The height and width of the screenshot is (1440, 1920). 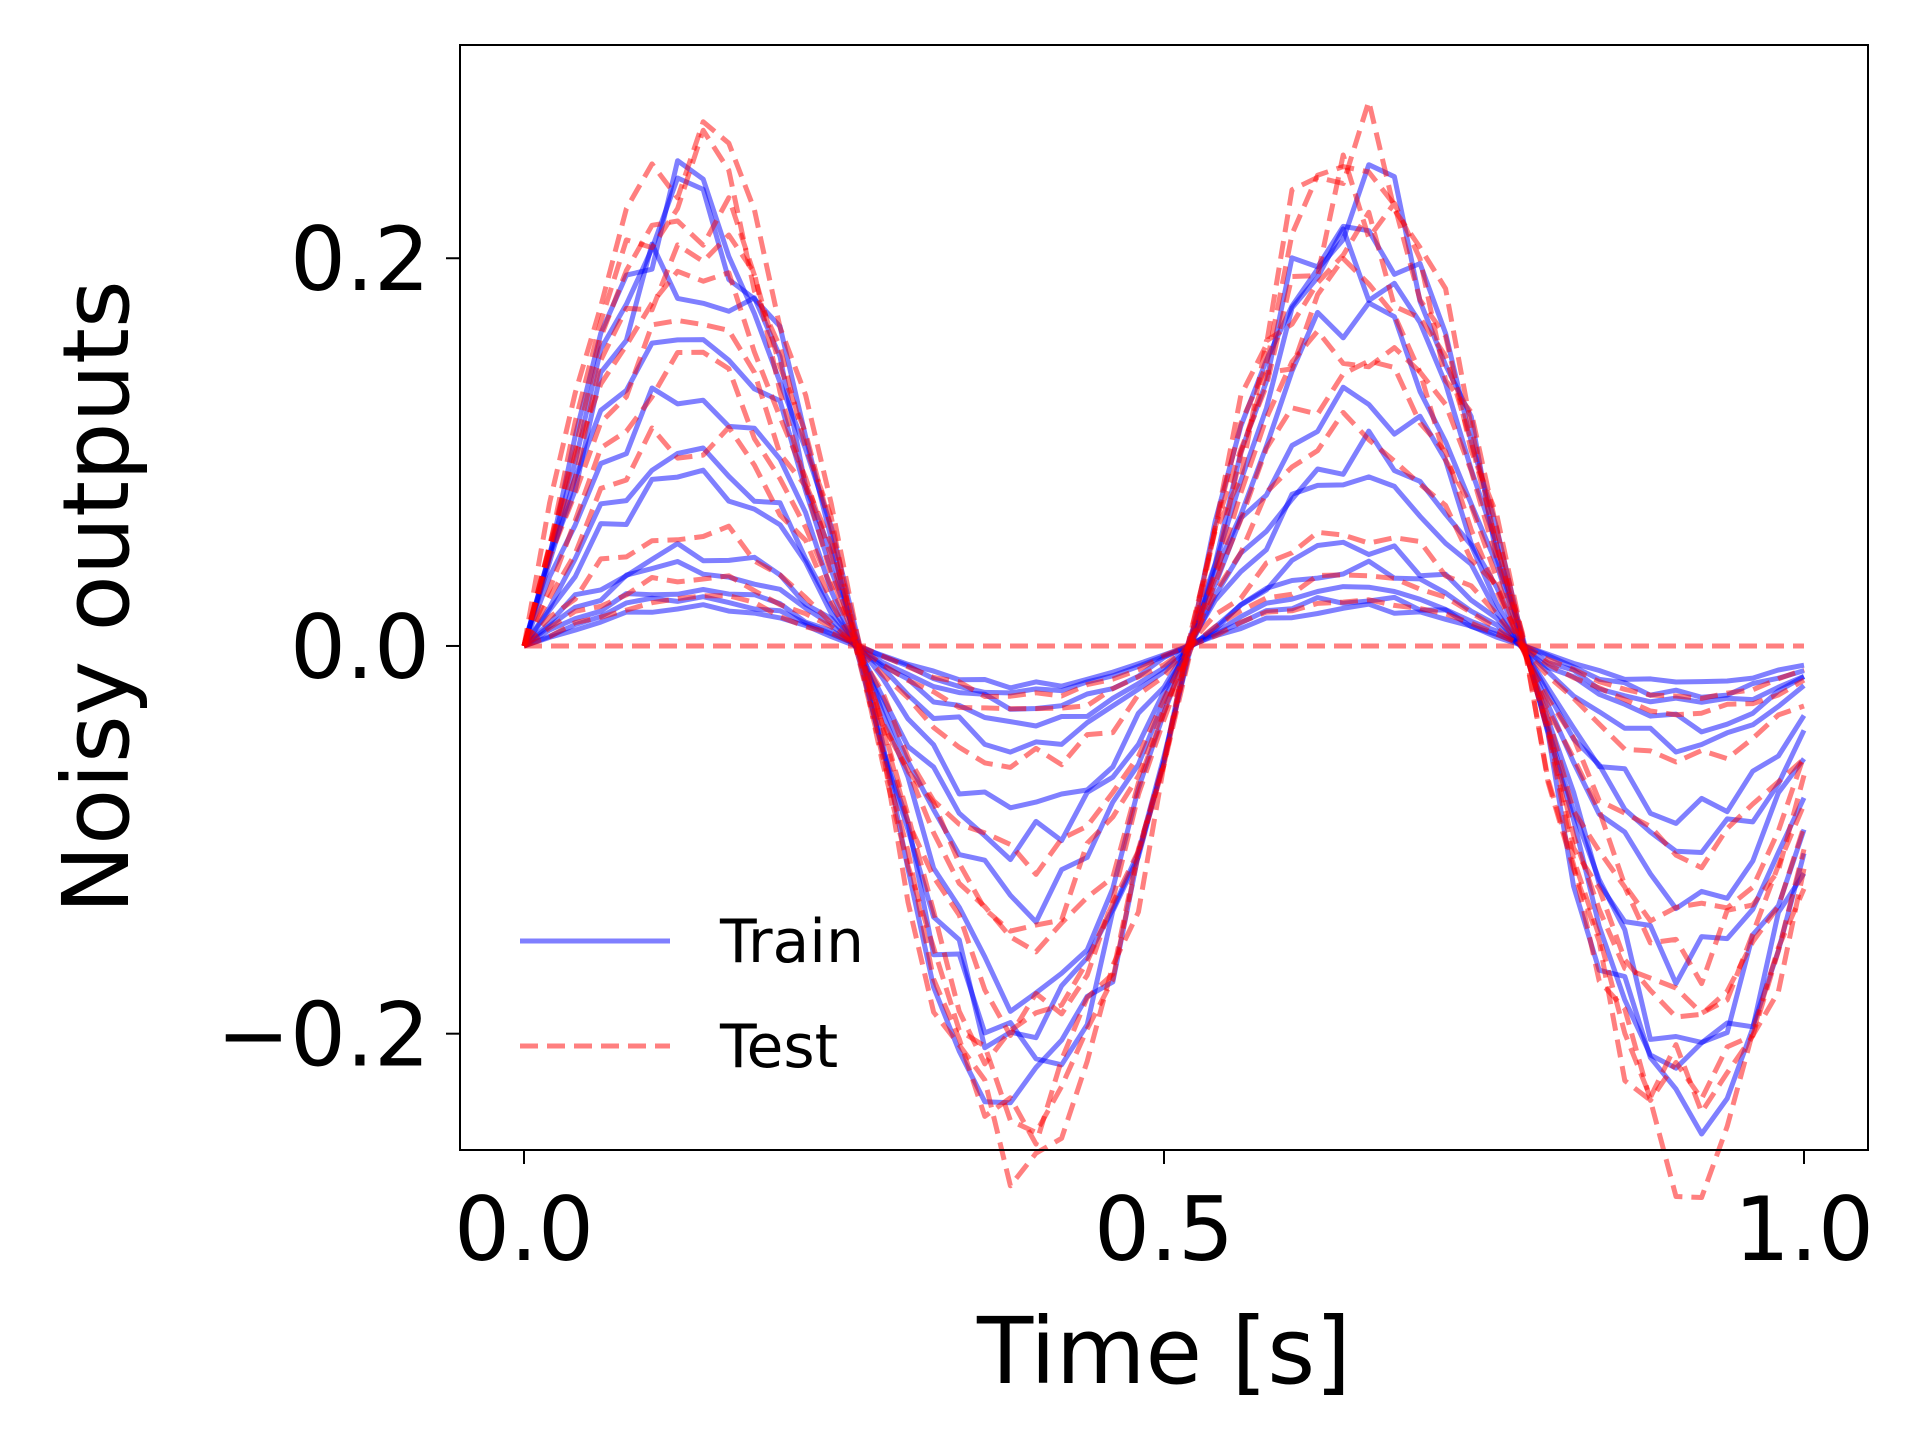 What do you see at coordinates (360, 259) in the screenshot?
I see `y-tick-label: 0.2` at bounding box center [360, 259].